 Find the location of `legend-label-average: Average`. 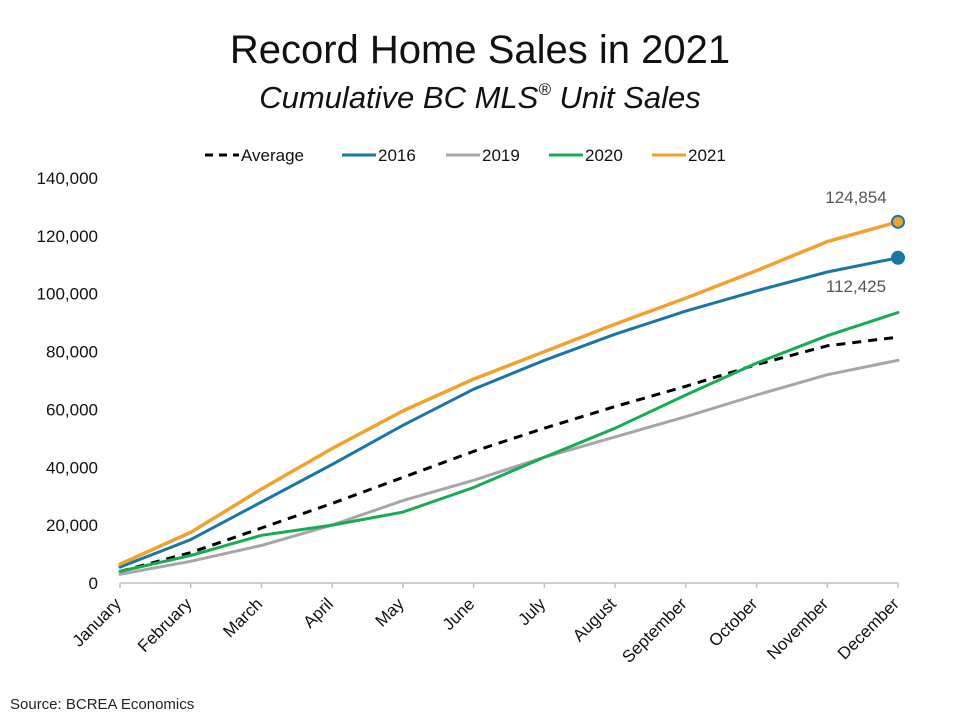

legend-label-average: Average is located at coordinates (272, 155).